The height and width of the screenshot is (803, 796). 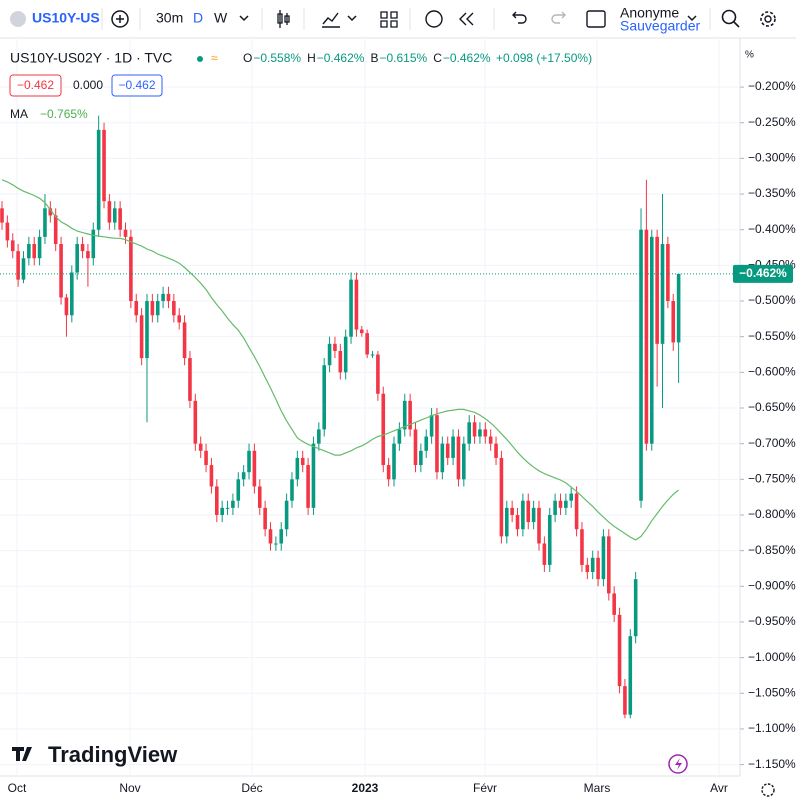 I want to click on y-tick-label: −0.650%, so click(x=772, y=407).